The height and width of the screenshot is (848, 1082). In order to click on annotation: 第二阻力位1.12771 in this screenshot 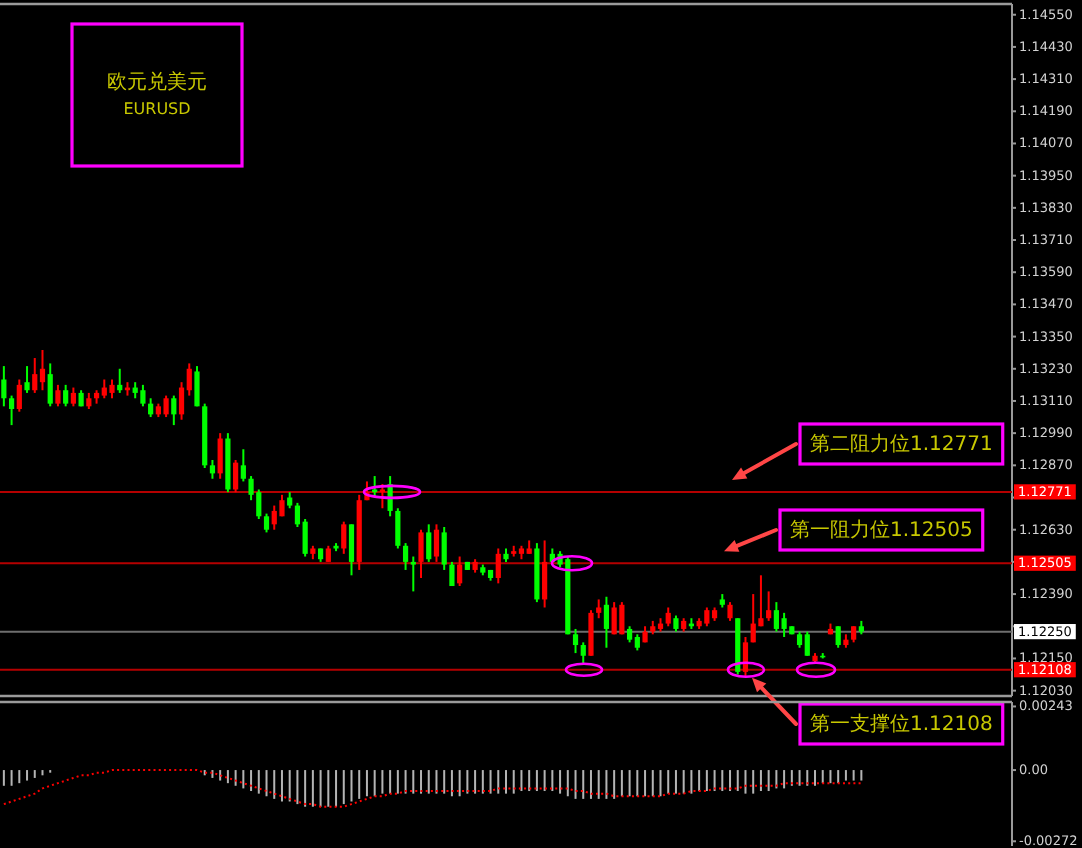, I will do `click(901, 444)`.